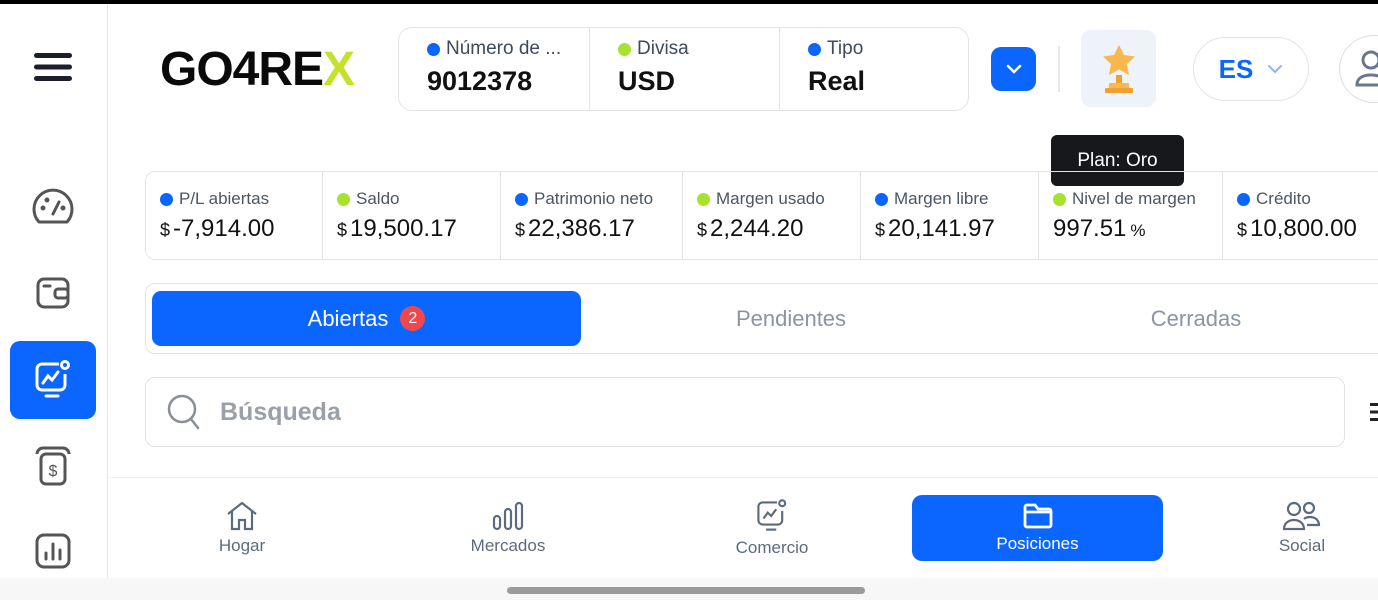  What do you see at coordinates (1037, 516) in the screenshot?
I see `folder-icon` at bounding box center [1037, 516].